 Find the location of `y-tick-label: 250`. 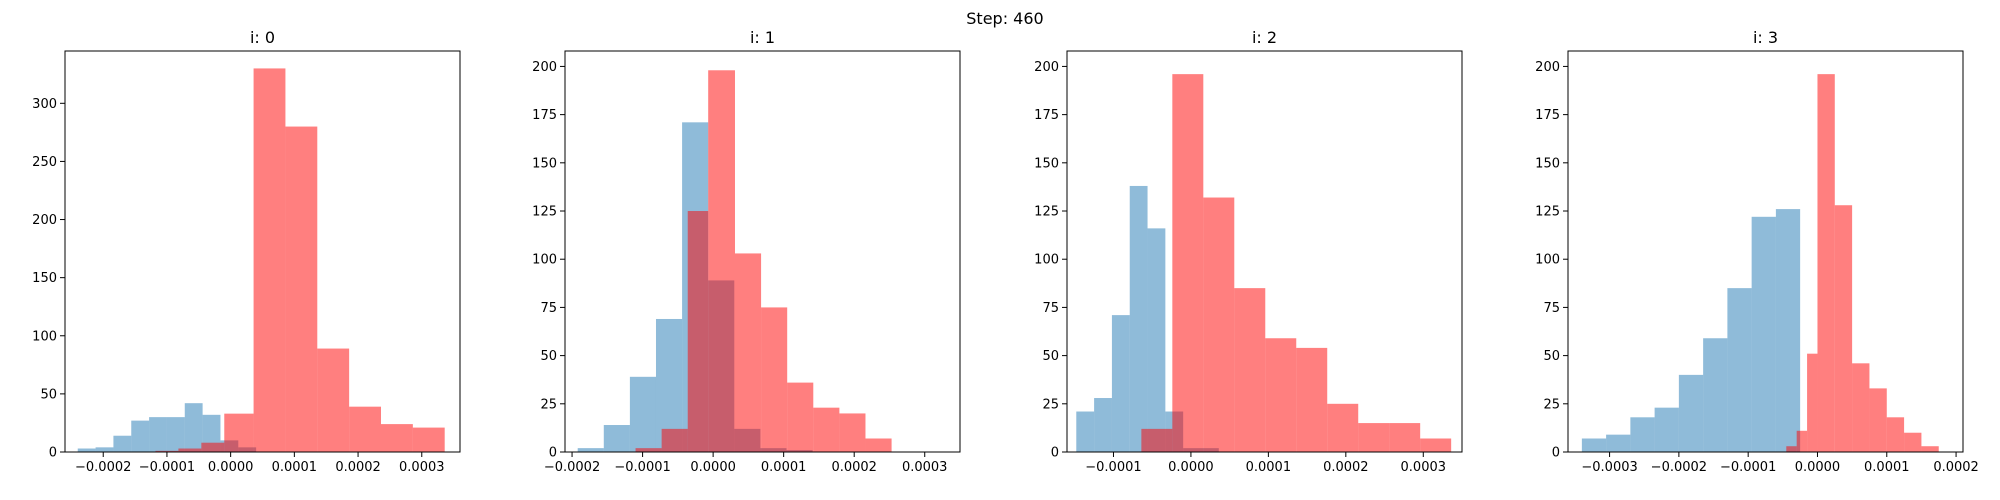

y-tick-label: 250 is located at coordinates (44, 162).